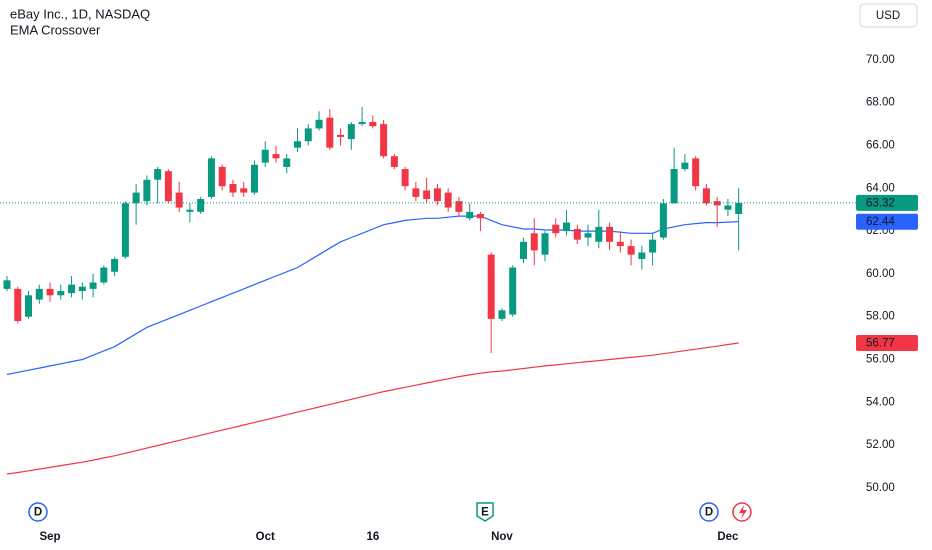 Image resolution: width=932 pixels, height=550 pixels. I want to click on y-tick-label: 56.00, so click(880, 360).